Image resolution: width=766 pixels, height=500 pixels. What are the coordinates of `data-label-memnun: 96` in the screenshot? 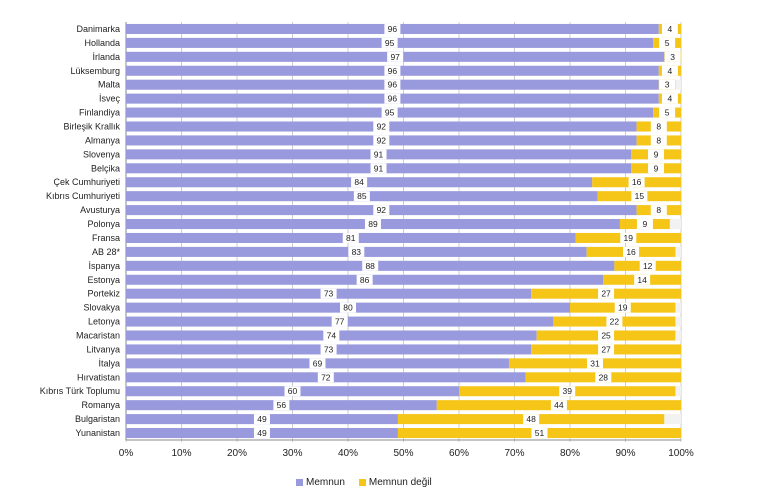 It's located at (393, 85).